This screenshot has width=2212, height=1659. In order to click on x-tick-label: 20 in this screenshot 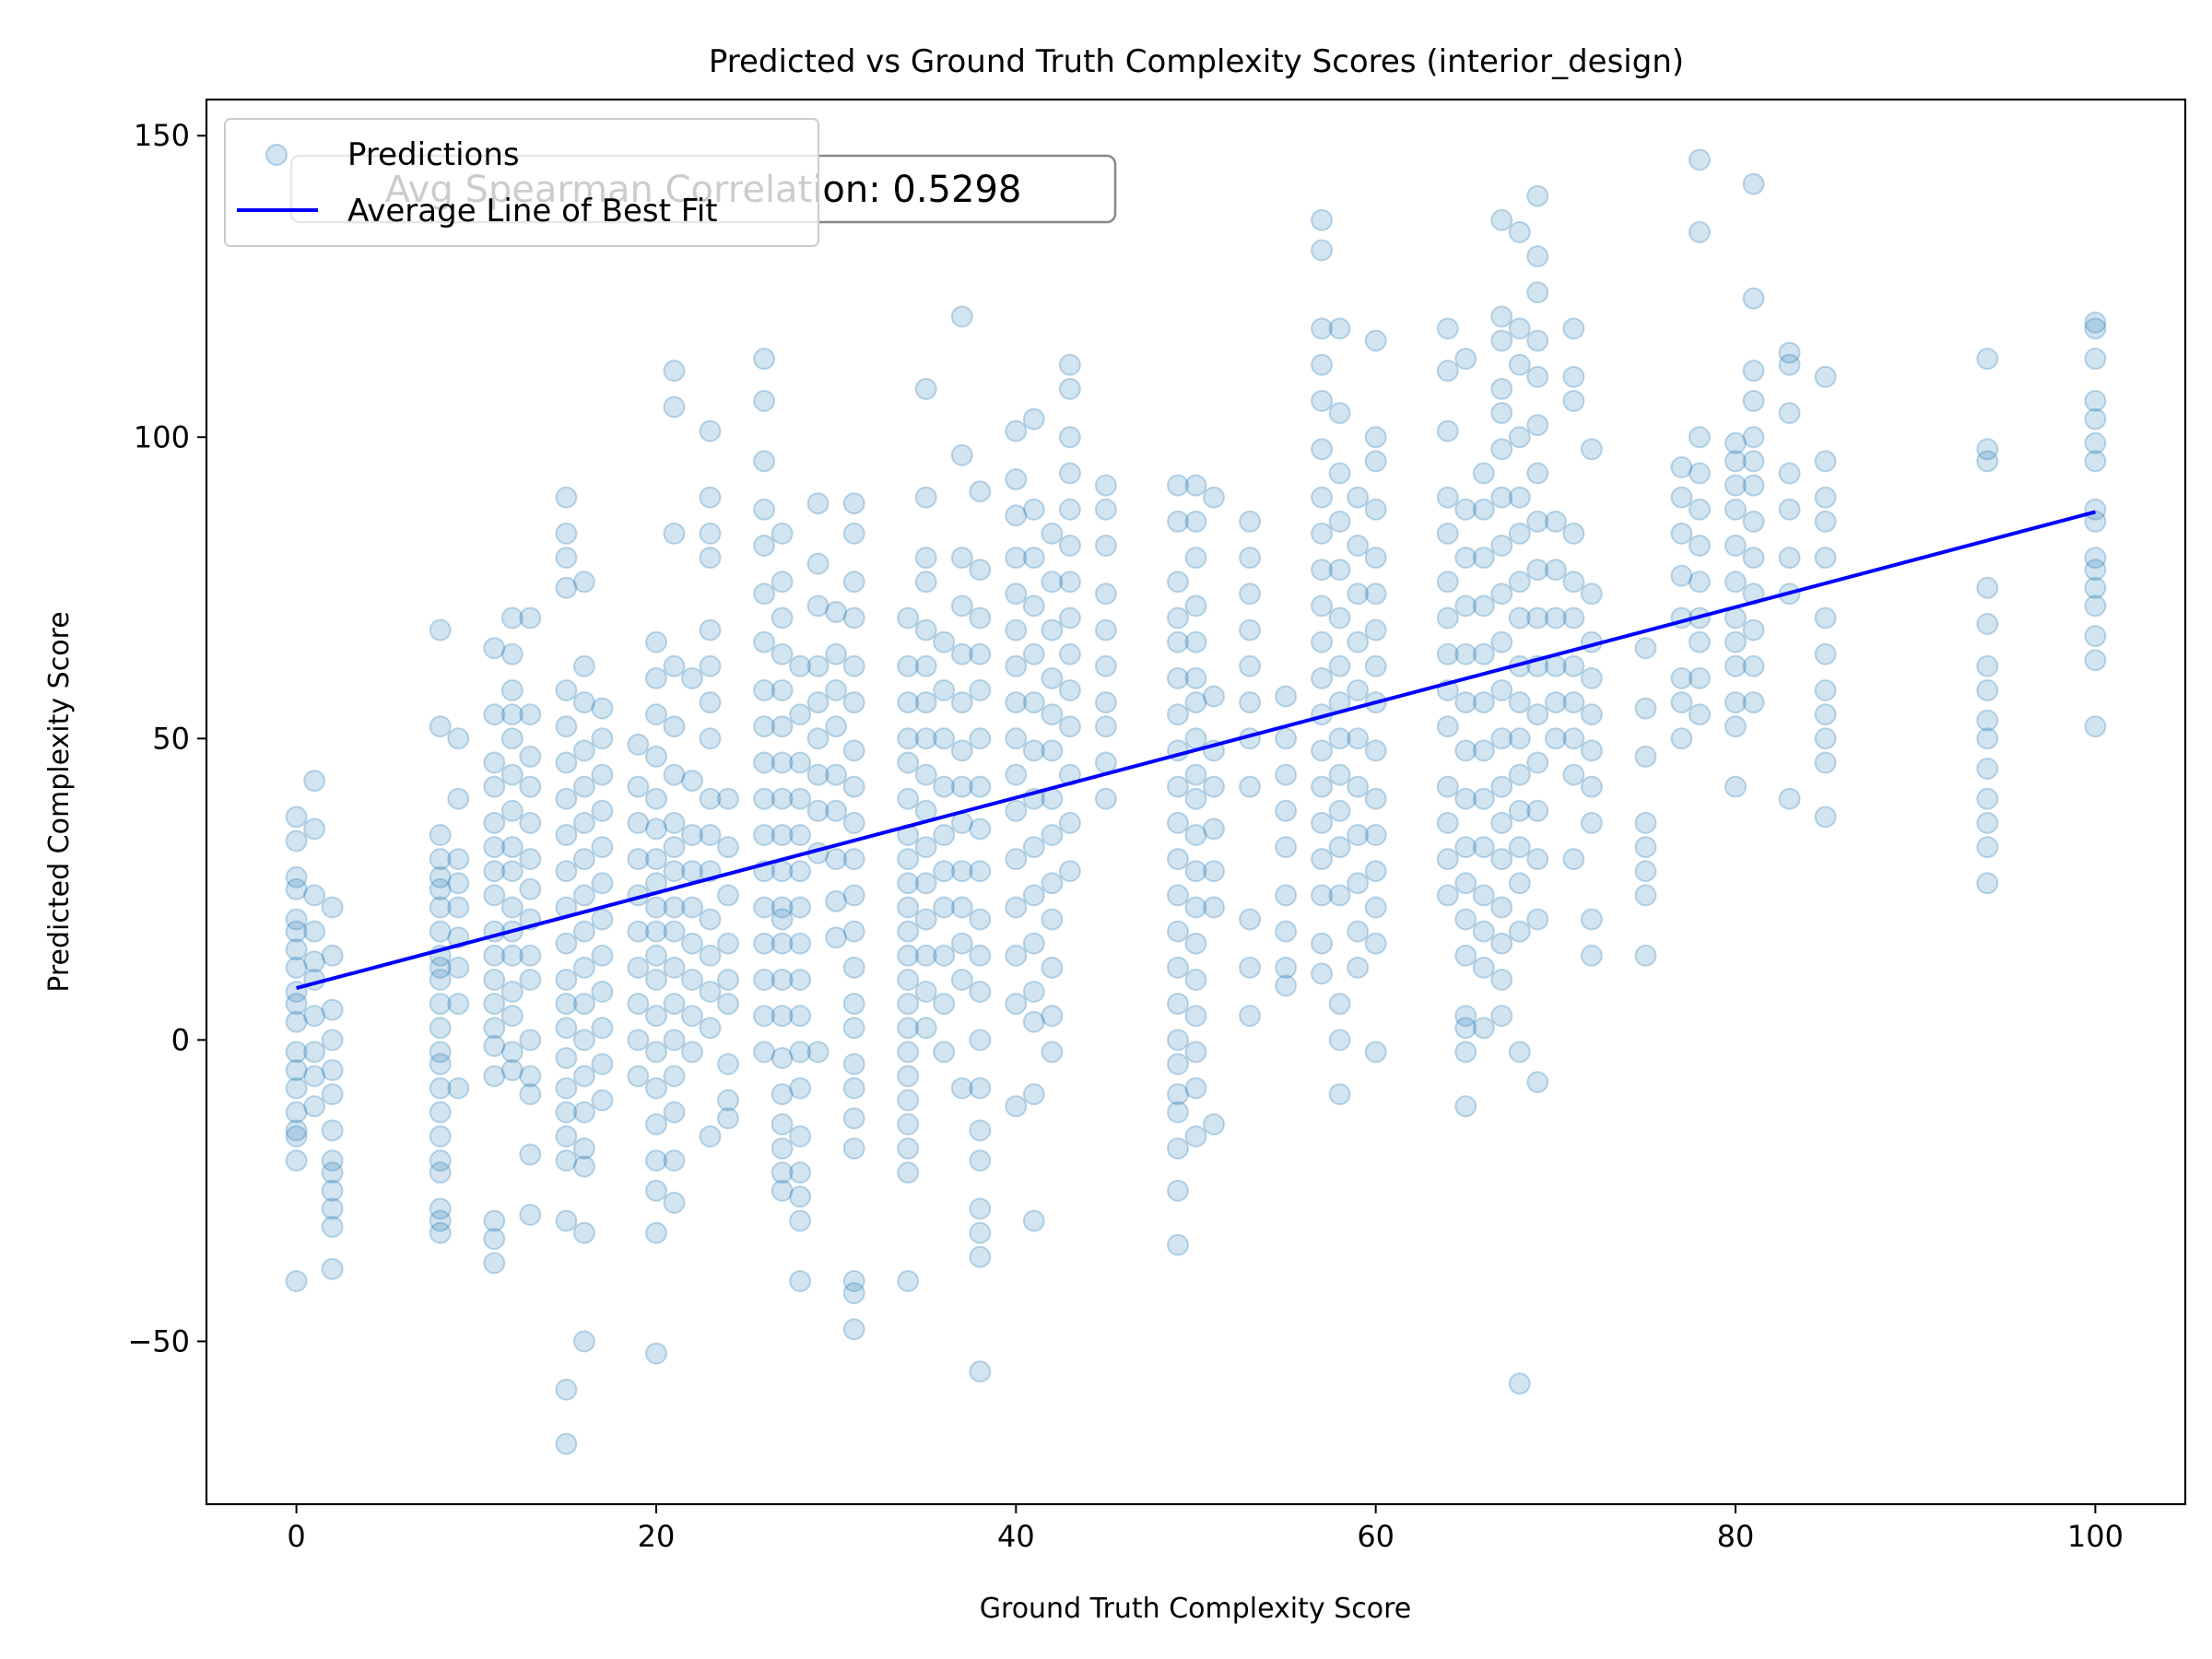, I will do `click(657, 1536)`.